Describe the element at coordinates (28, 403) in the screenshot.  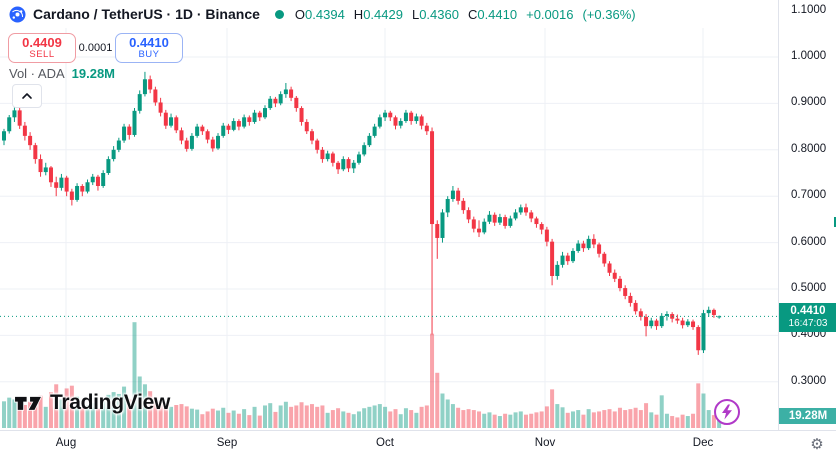
I see `tradingview-logo-icon` at that location.